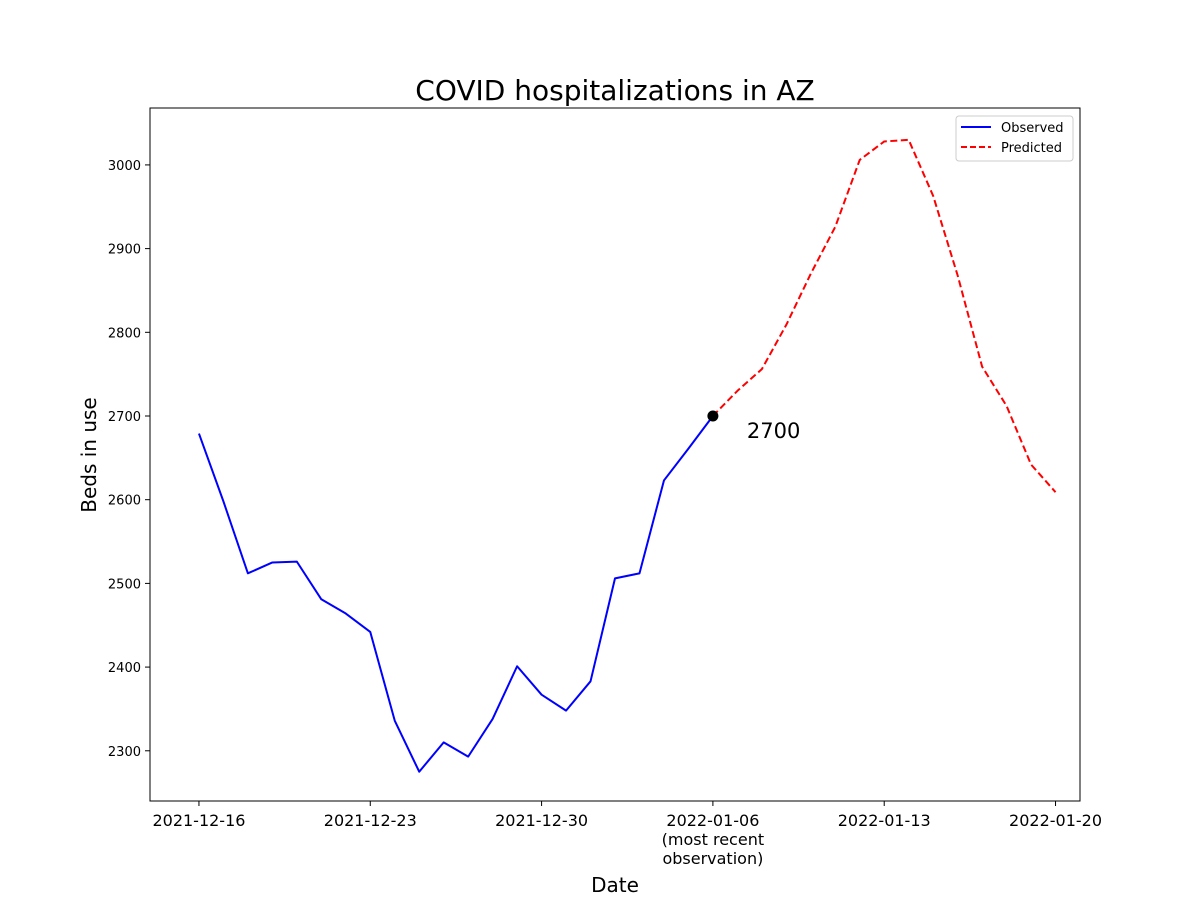 This screenshot has height=900, width=1200. I want to click on x-tick-label: 2022-01-06, so click(712, 820).